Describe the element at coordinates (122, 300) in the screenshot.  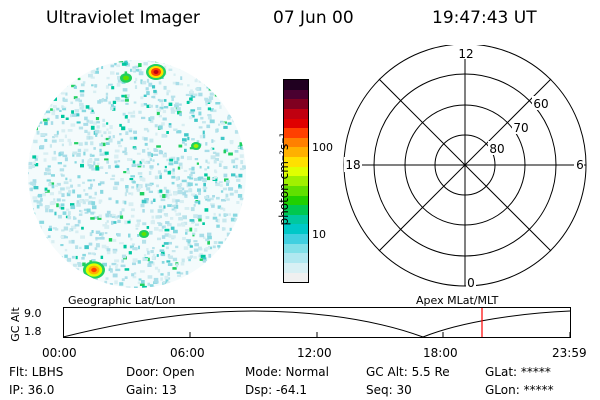
I see `geographic-label: Geographic Lat/Lon` at that location.